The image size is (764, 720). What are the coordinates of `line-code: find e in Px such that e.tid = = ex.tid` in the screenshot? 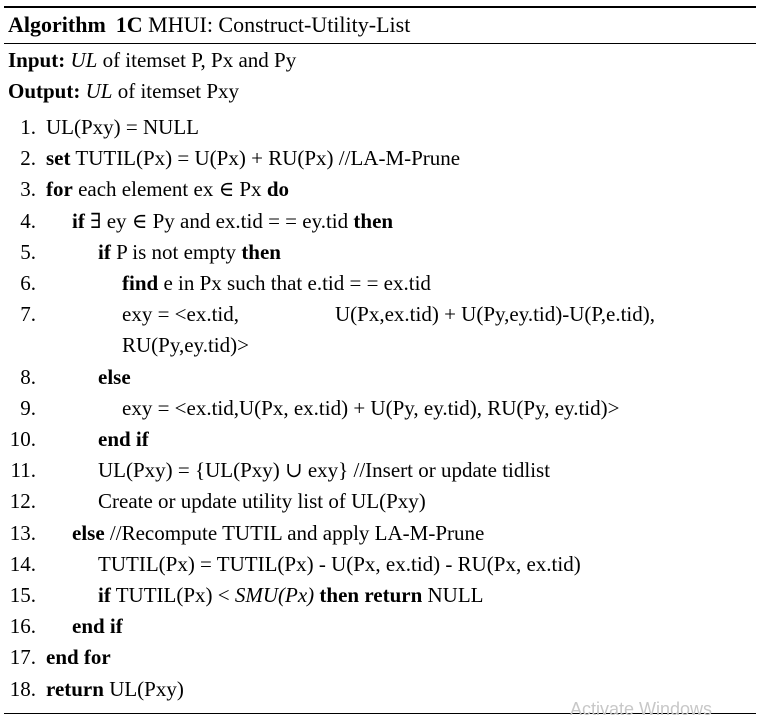 It's located at (276, 283).